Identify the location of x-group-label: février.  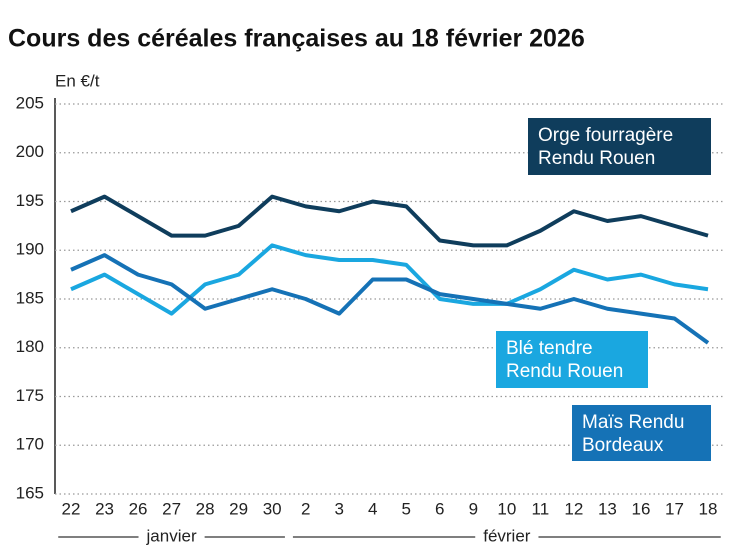
(507, 535).